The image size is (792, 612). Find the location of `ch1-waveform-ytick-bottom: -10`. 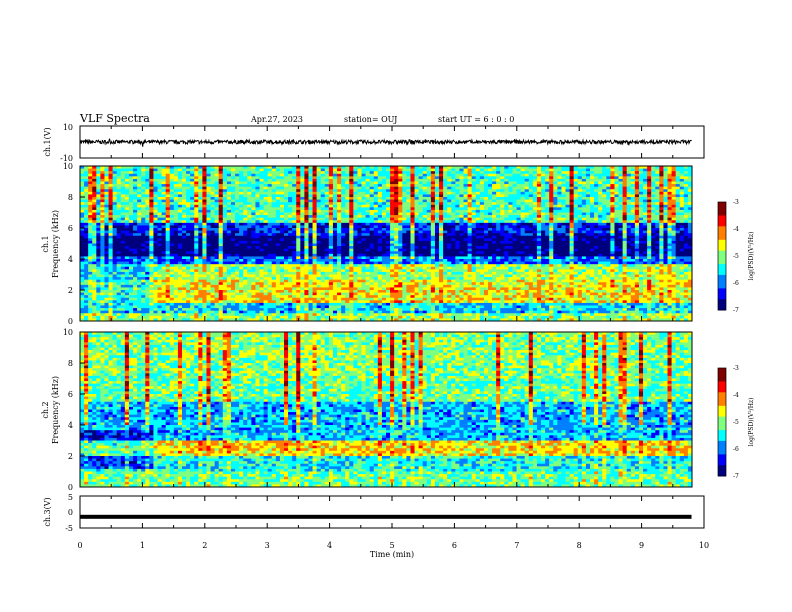

ch1-waveform-ytick-bottom: -10 is located at coordinates (66, 158).